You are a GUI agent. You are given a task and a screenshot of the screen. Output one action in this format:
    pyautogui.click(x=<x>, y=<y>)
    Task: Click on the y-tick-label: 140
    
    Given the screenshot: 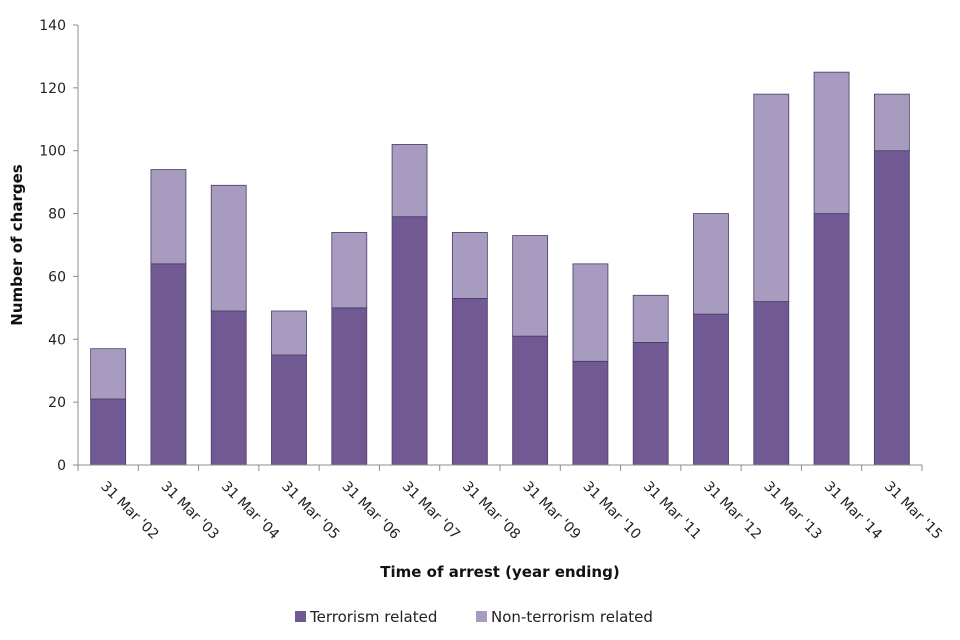 What is the action you would take?
    pyautogui.click(x=52, y=26)
    